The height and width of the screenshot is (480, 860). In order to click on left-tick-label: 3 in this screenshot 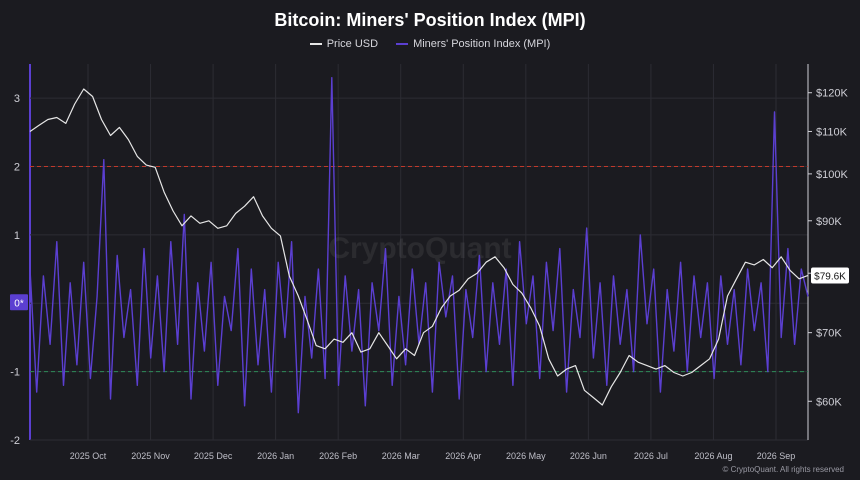, I will do `click(17, 99)`.